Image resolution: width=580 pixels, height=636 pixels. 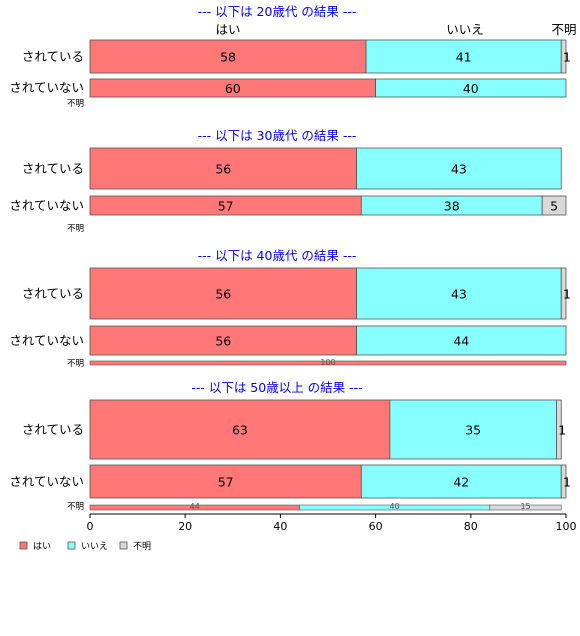 What do you see at coordinates (142, 546) in the screenshot?
I see `legend-label: 不明` at bounding box center [142, 546].